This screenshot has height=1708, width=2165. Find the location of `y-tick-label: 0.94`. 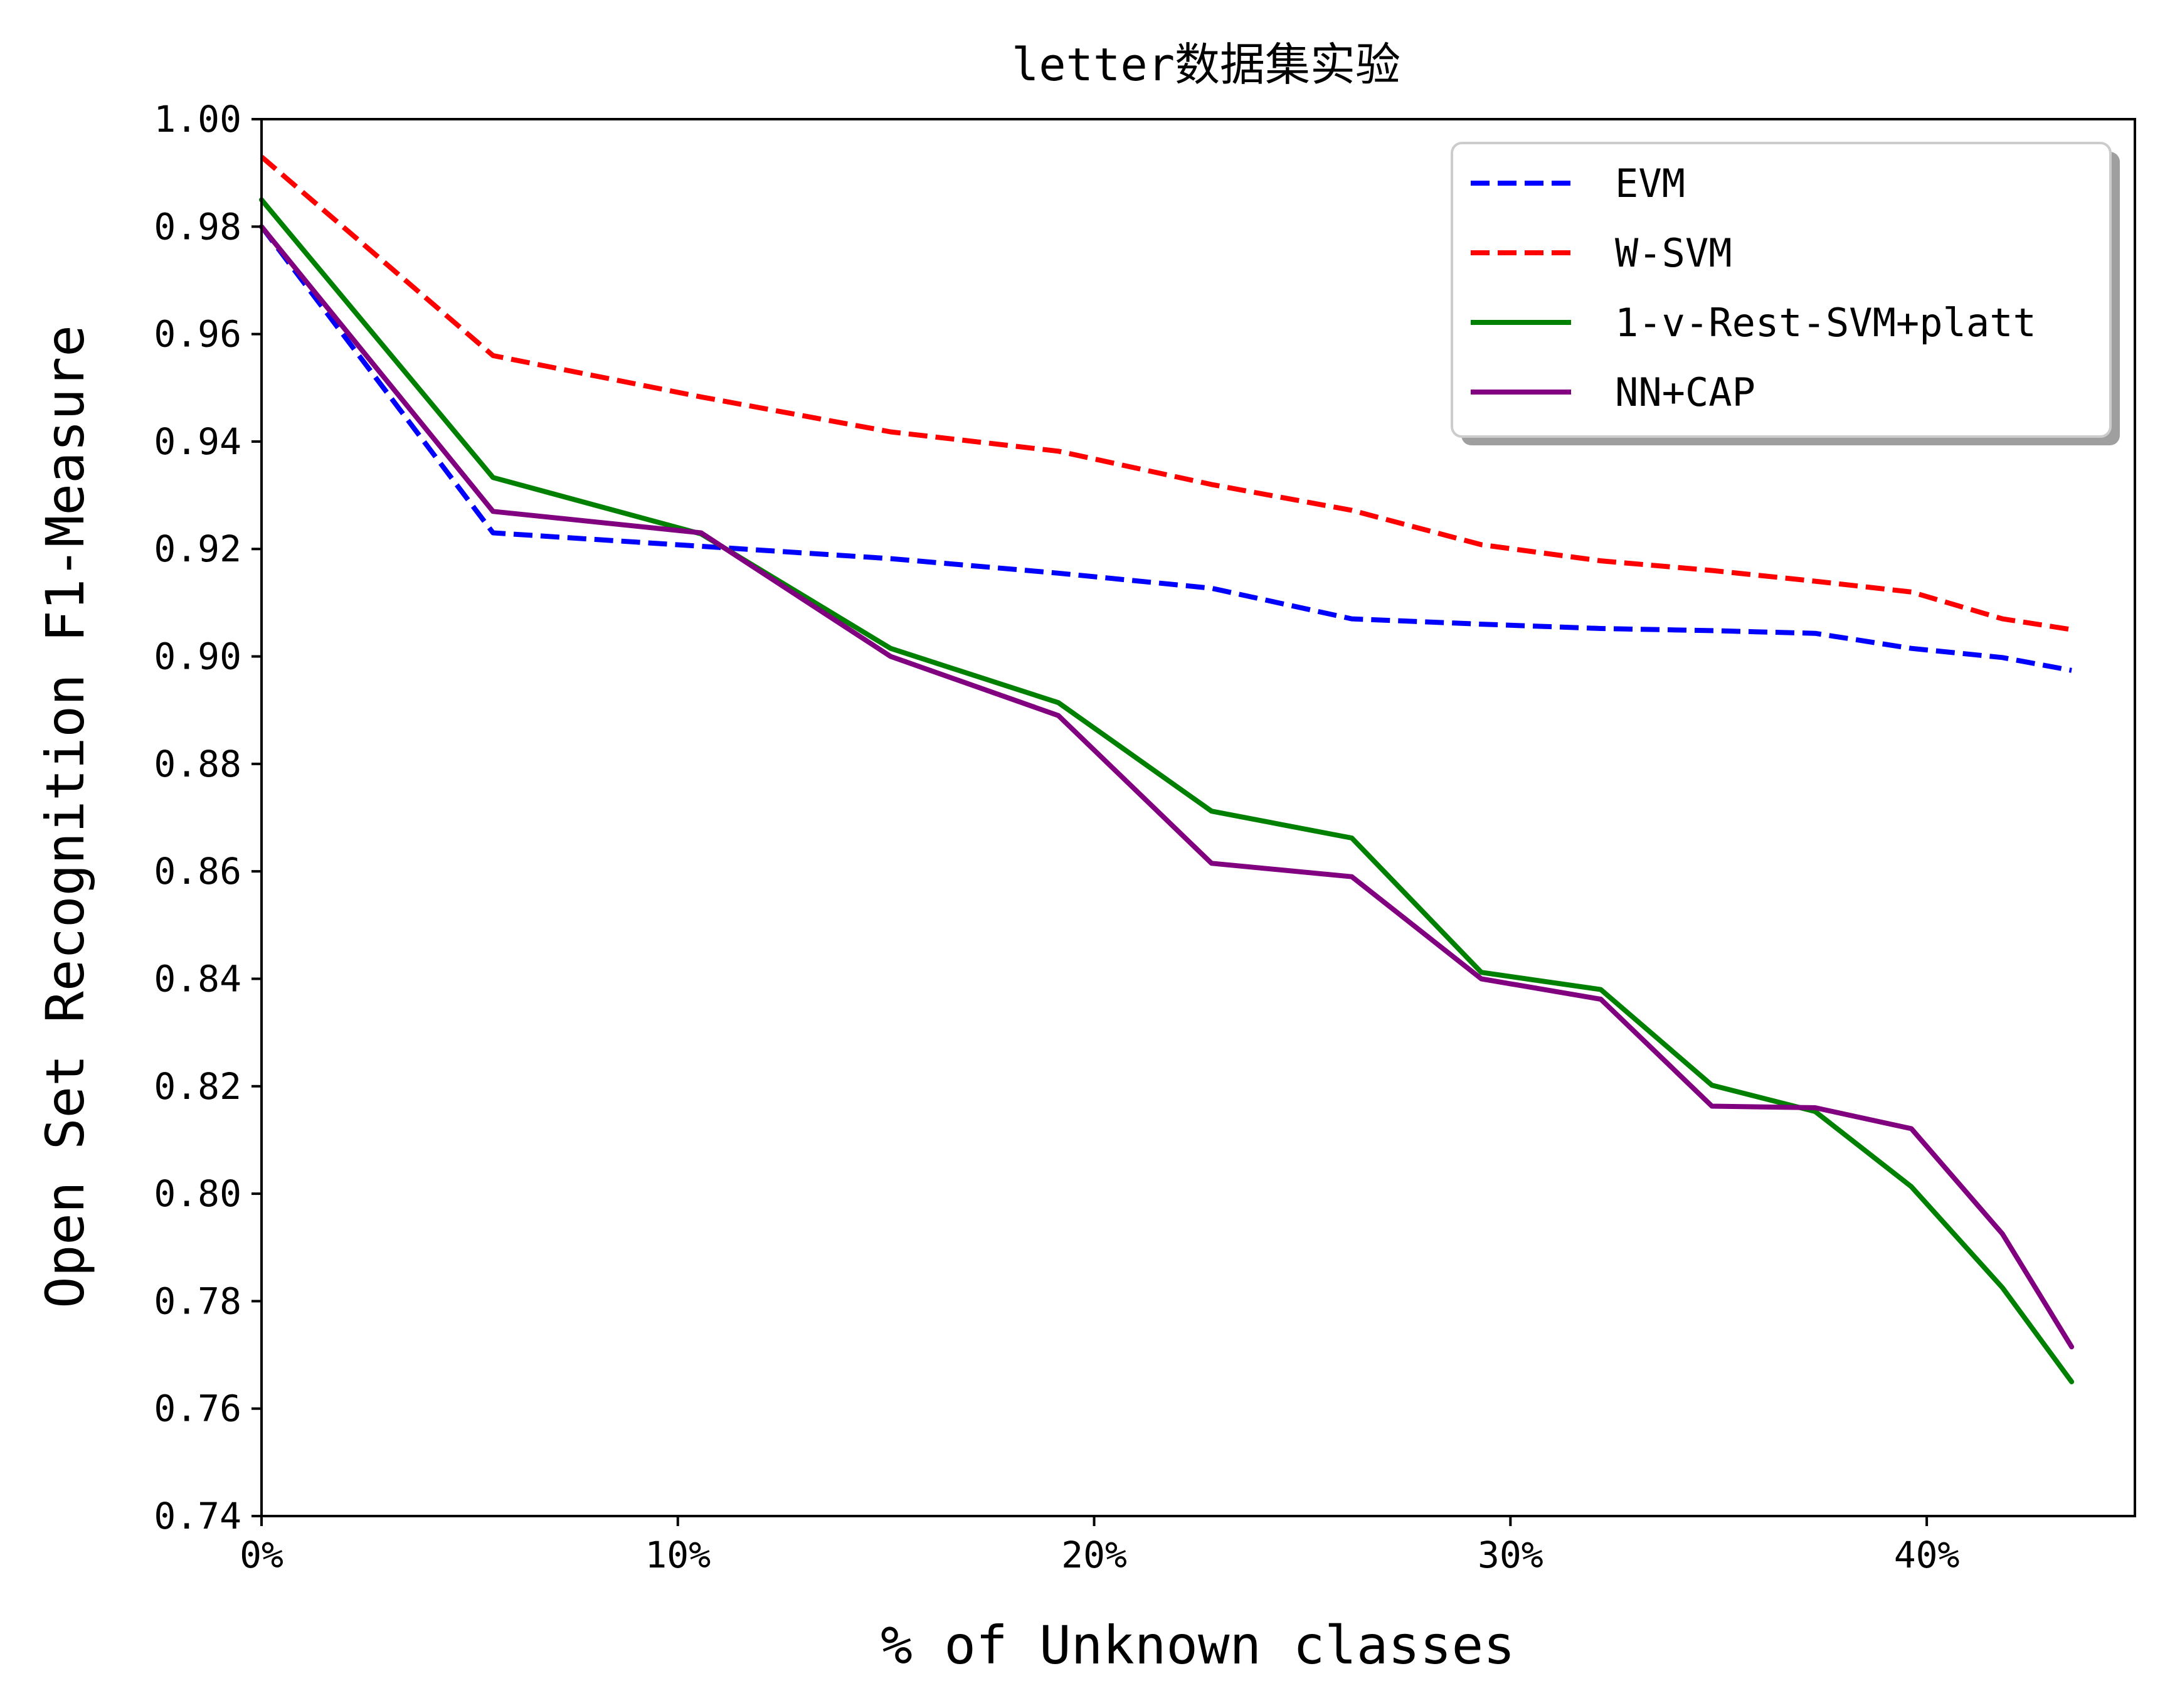

y-tick-label: 0.94 is located at coordinates (197, 441).